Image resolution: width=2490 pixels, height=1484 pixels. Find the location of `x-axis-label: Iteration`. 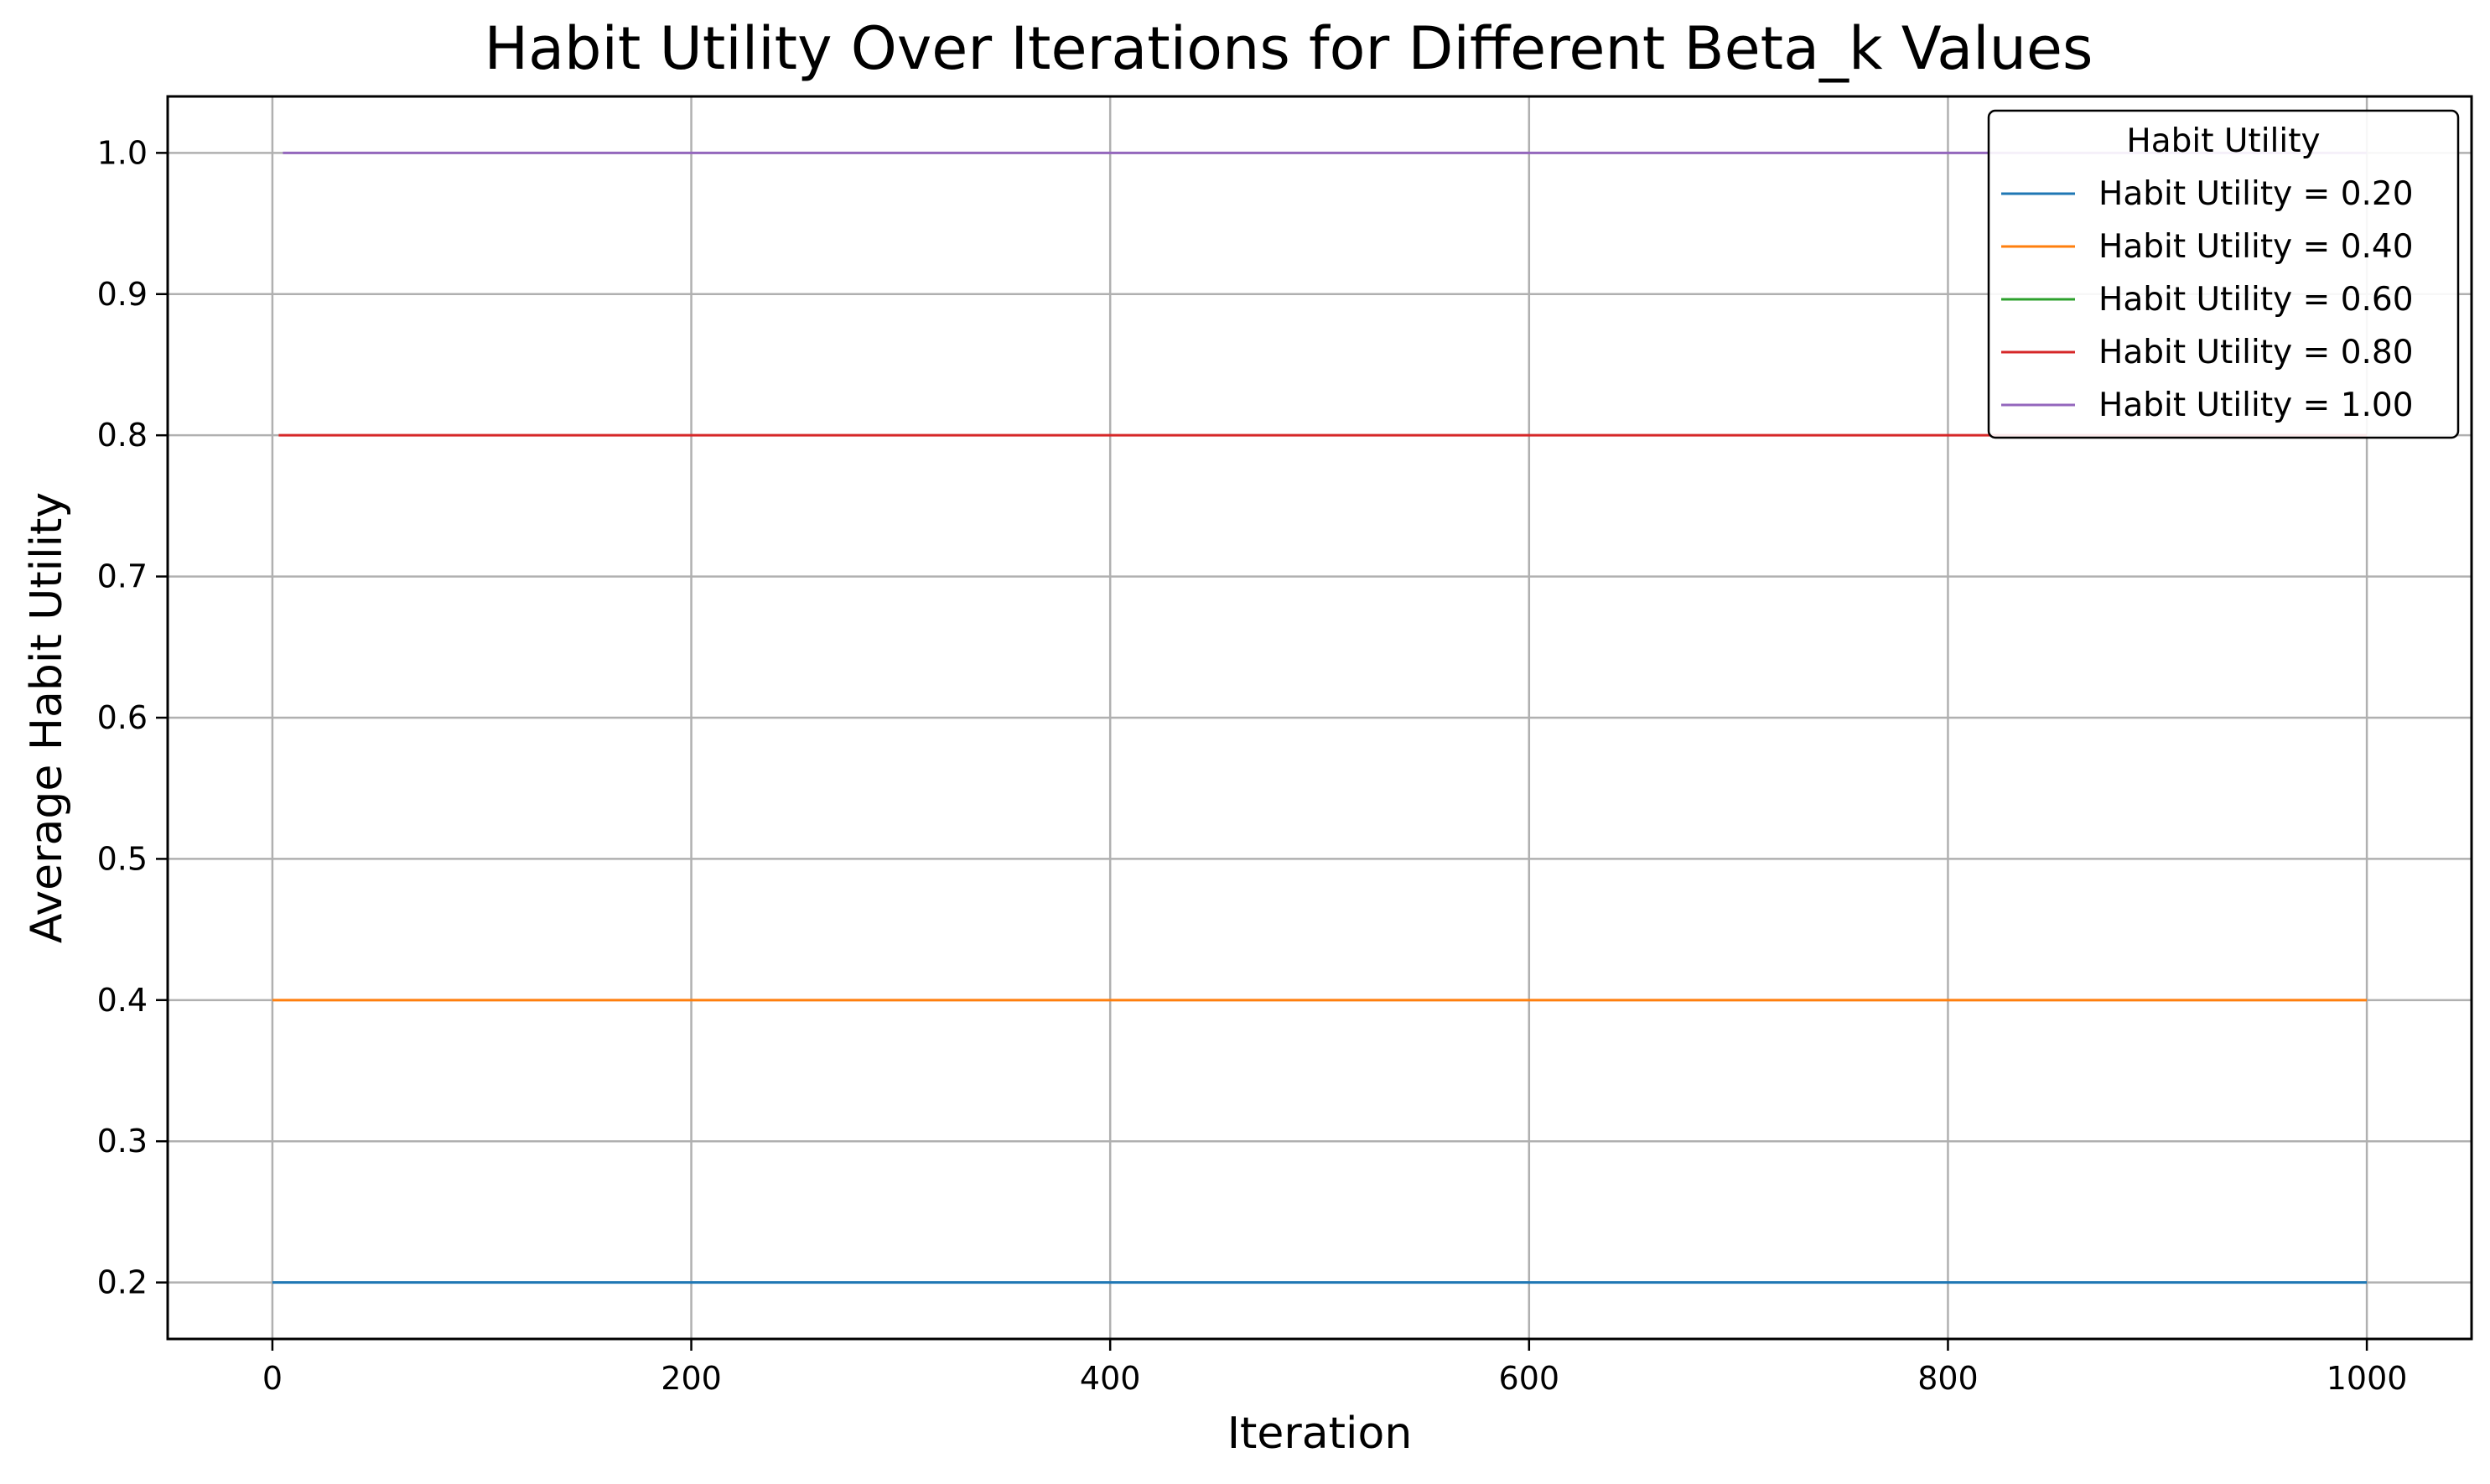

x-axis-label: Iteration is located at coordinates (1320, 1434).